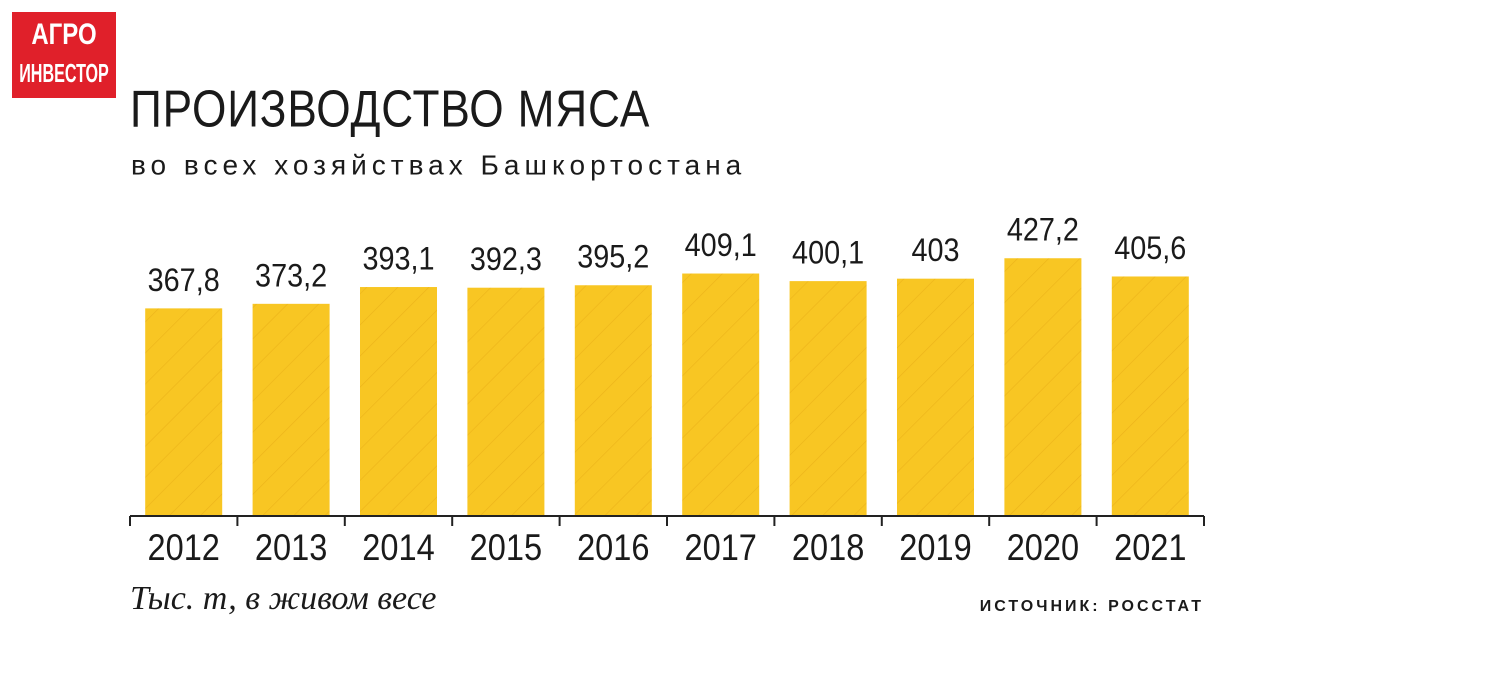 Image resolution: width=1490 pixels, height=681 pixels. What do you see at coordinates (613, 257) in the screenshot?
I see `value-label: 395,2` at bounding box center [613, 257].